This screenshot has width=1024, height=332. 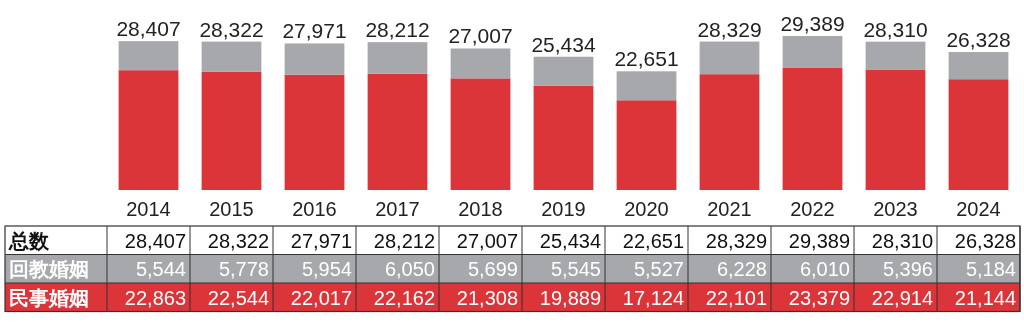 What do you see at coordinates (985, 240) in the screenshot?
I see `text: 26,328` at bounding box center [985, 240].